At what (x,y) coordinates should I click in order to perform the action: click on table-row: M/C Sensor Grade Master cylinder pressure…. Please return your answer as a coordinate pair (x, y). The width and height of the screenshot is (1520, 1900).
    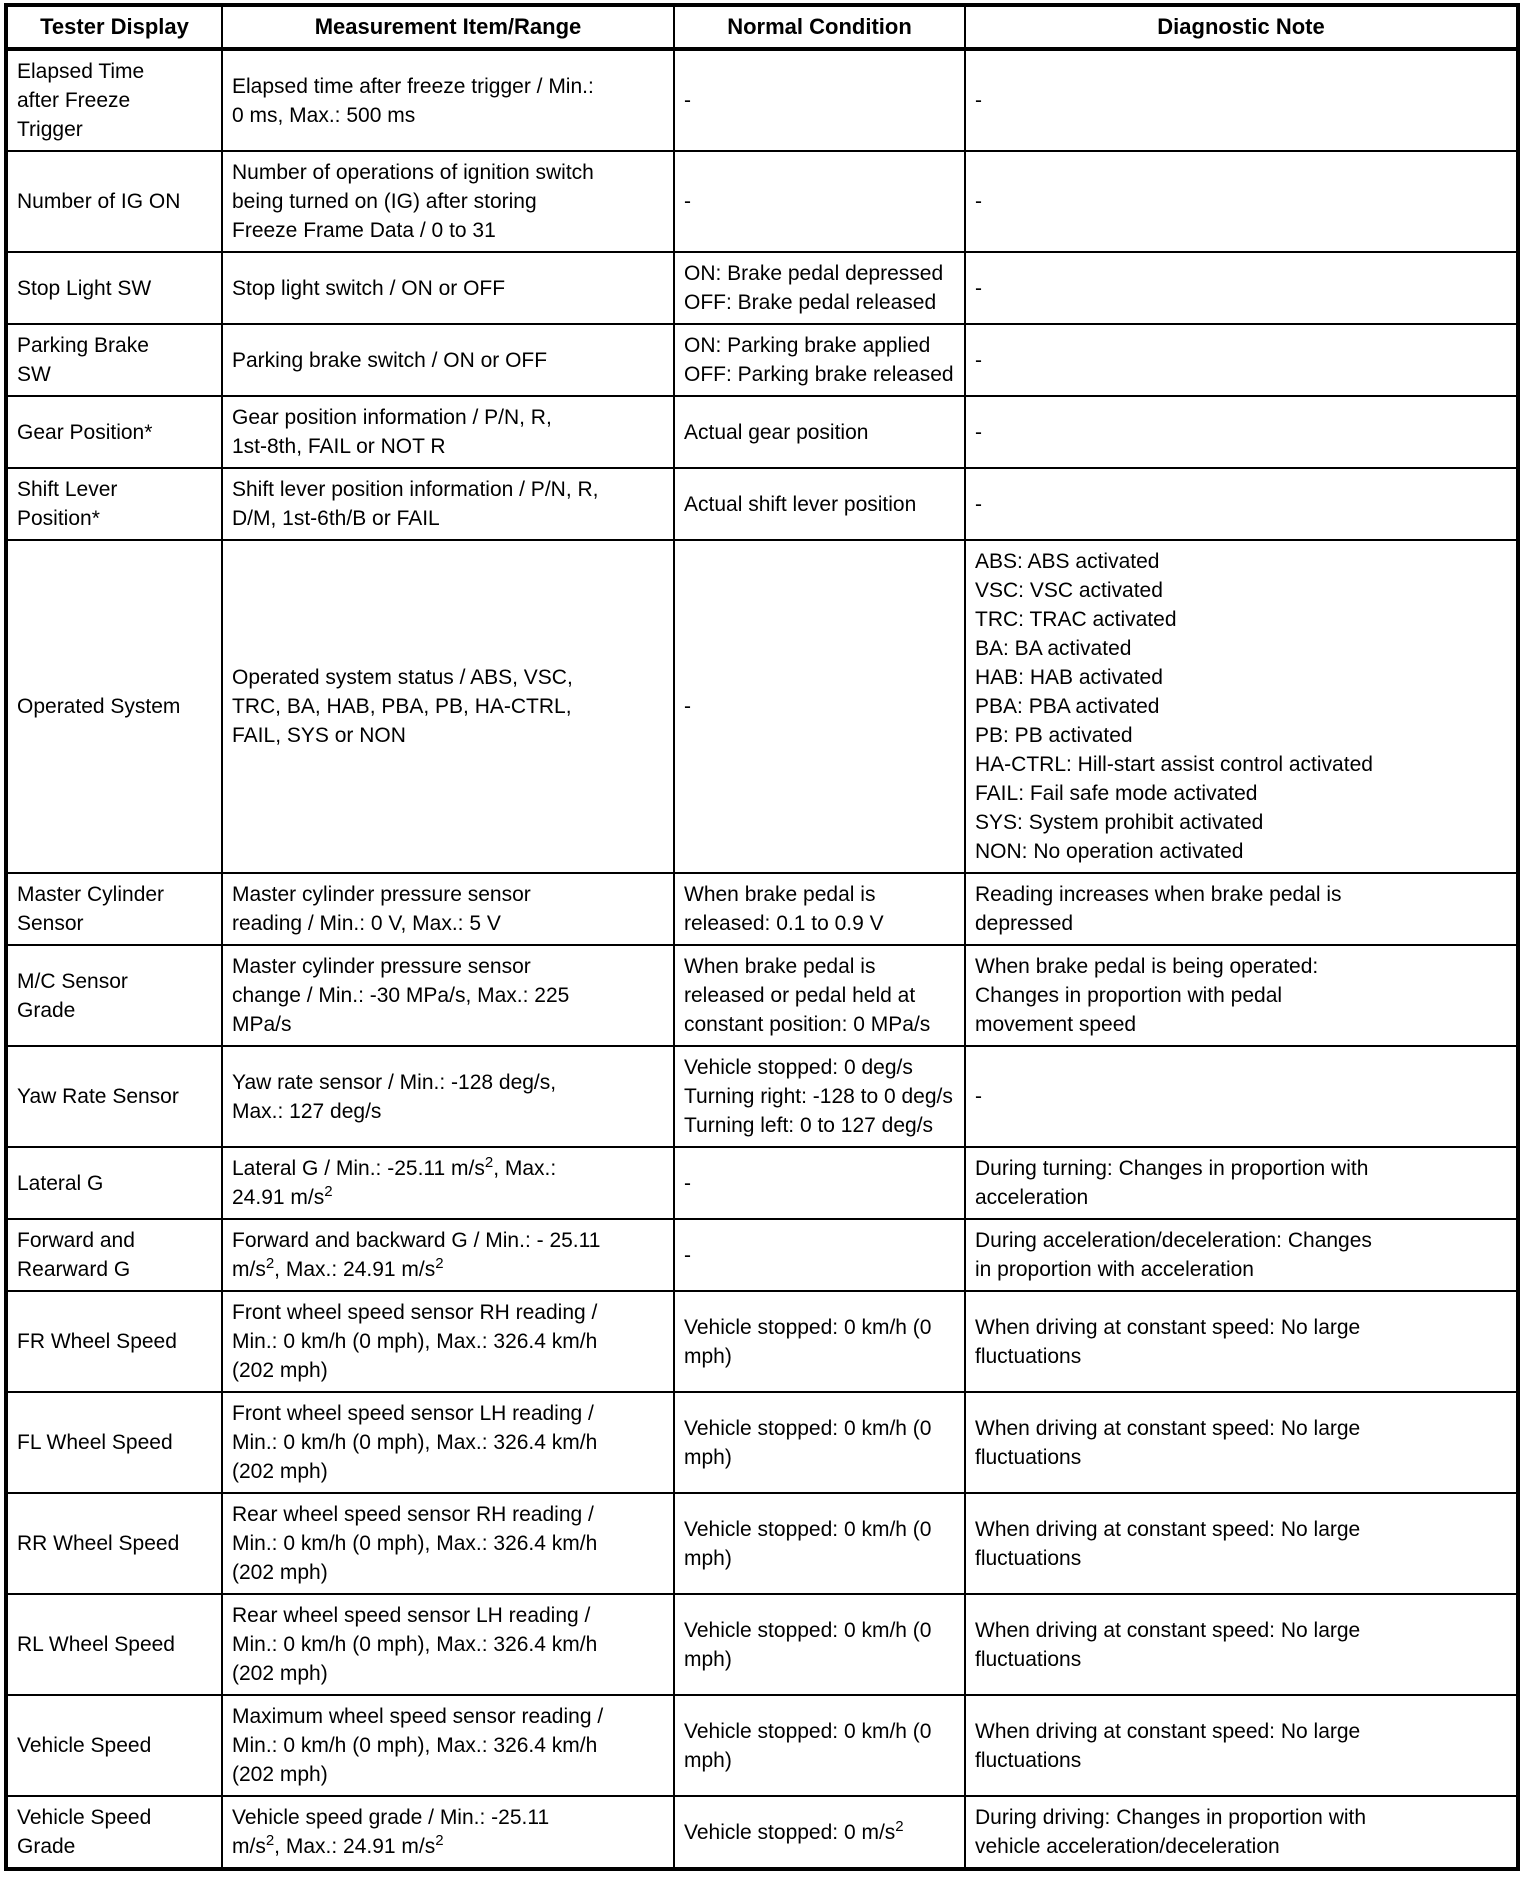
    Looking at the image, I should click on (762, 995).